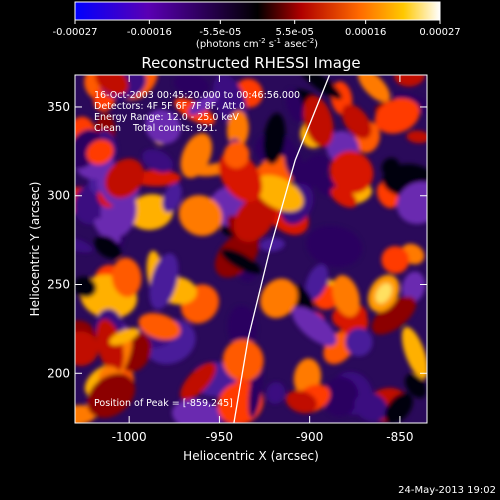  What do you see at coordinates (35, 249) in the screenshot?
I see `y-axis-label: Heliocentric Y (arcsec)` at bounding box center [35, 249].